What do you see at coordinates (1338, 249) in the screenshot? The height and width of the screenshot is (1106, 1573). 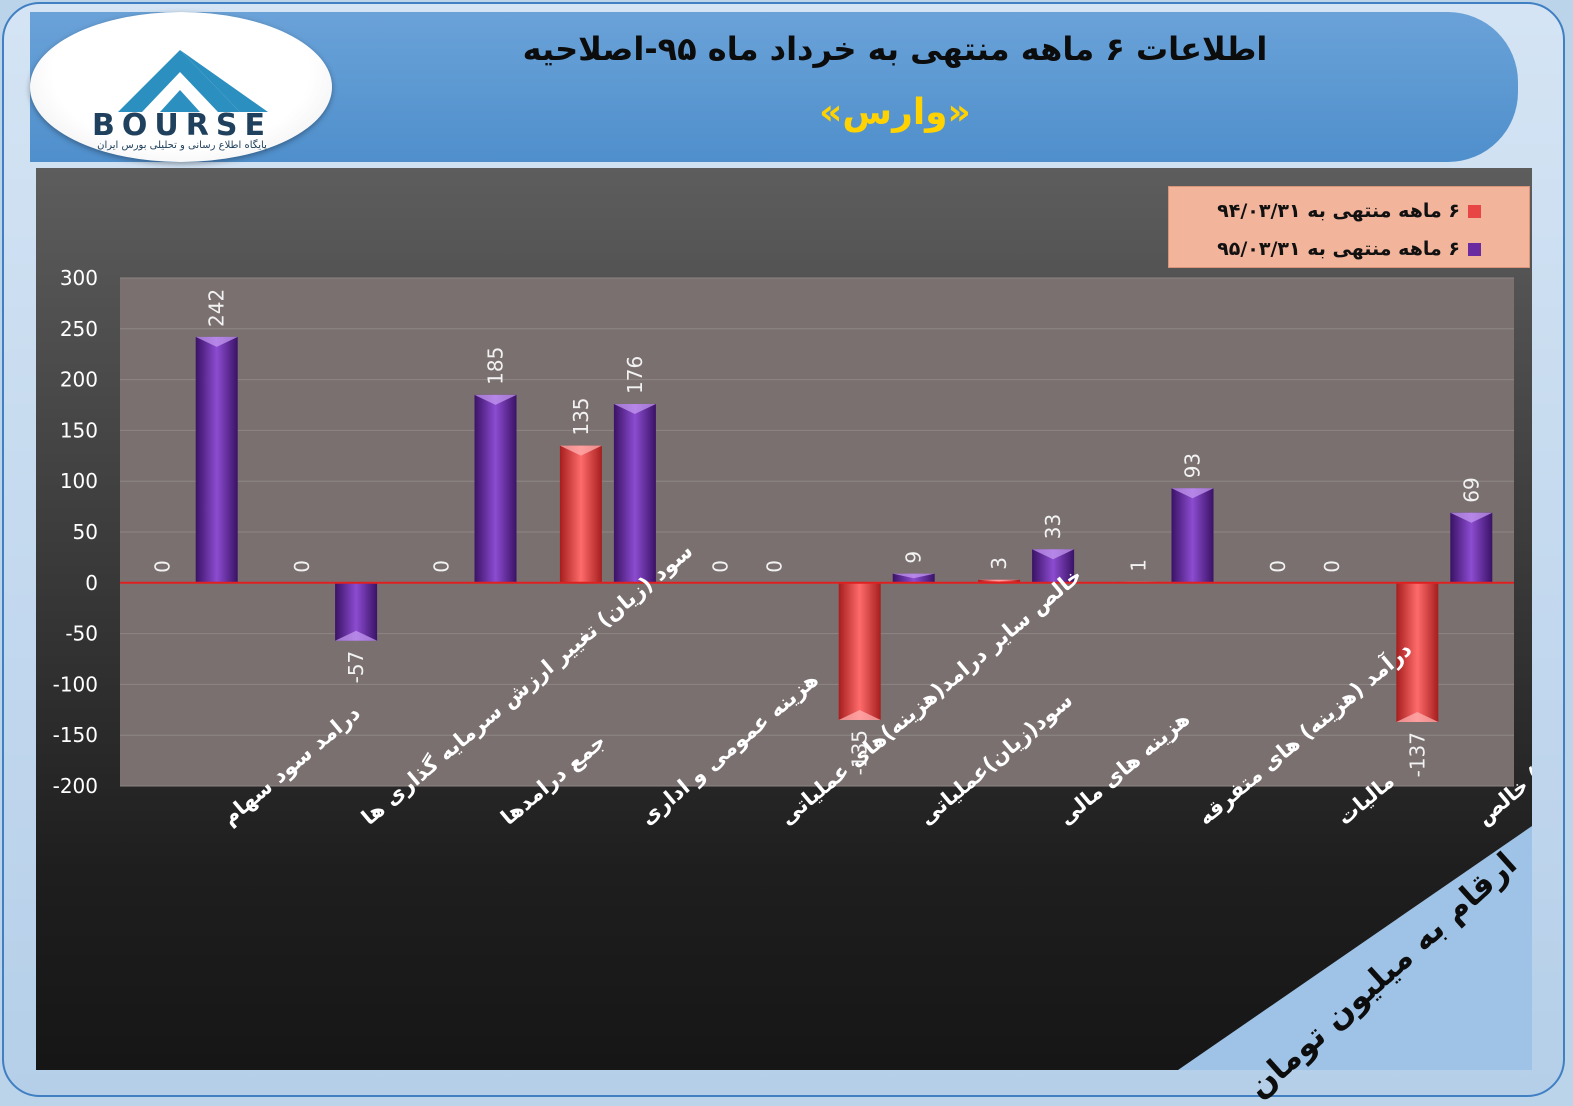 I see `legend-label-series-2: ۶ ماهه منتهی به ۹۵/۰۳/۳۱` at bounding box center [1338, 249].